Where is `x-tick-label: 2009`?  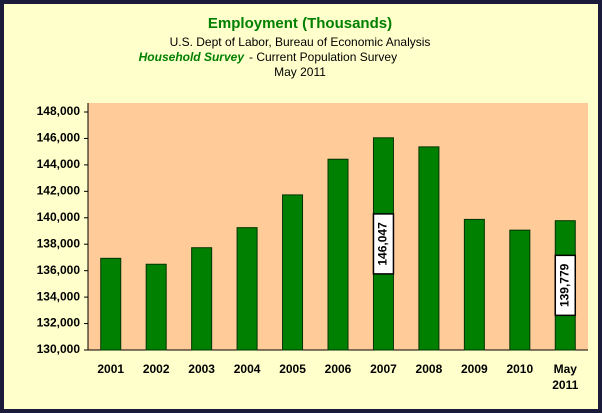 x-tick-label: 2009 is located at coordinates (474, 369).